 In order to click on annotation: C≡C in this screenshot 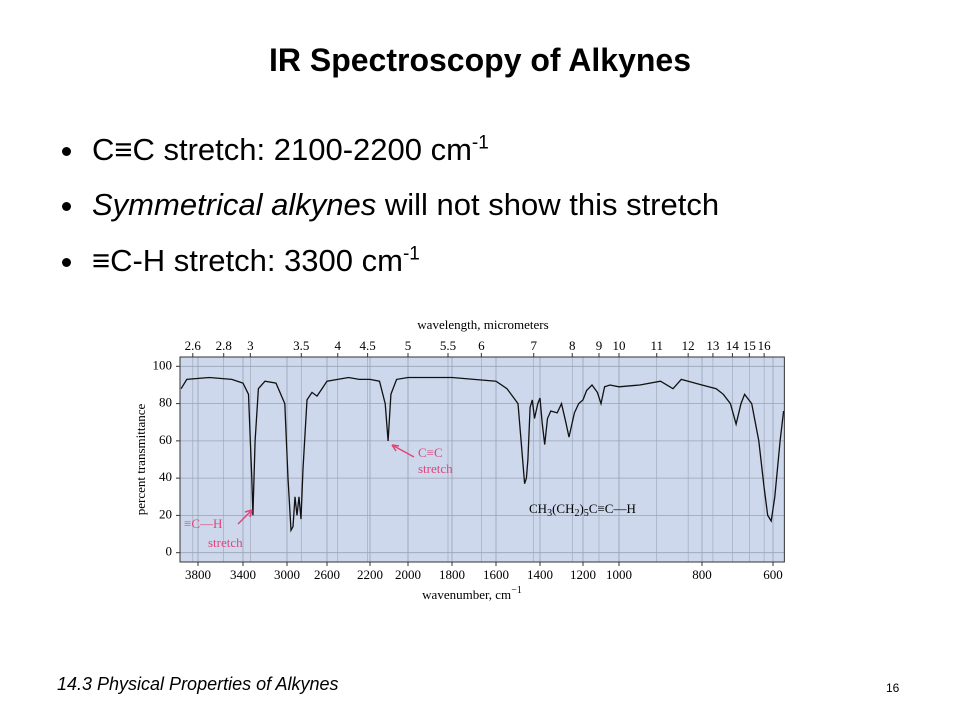, I will do `click(430, 452)`.